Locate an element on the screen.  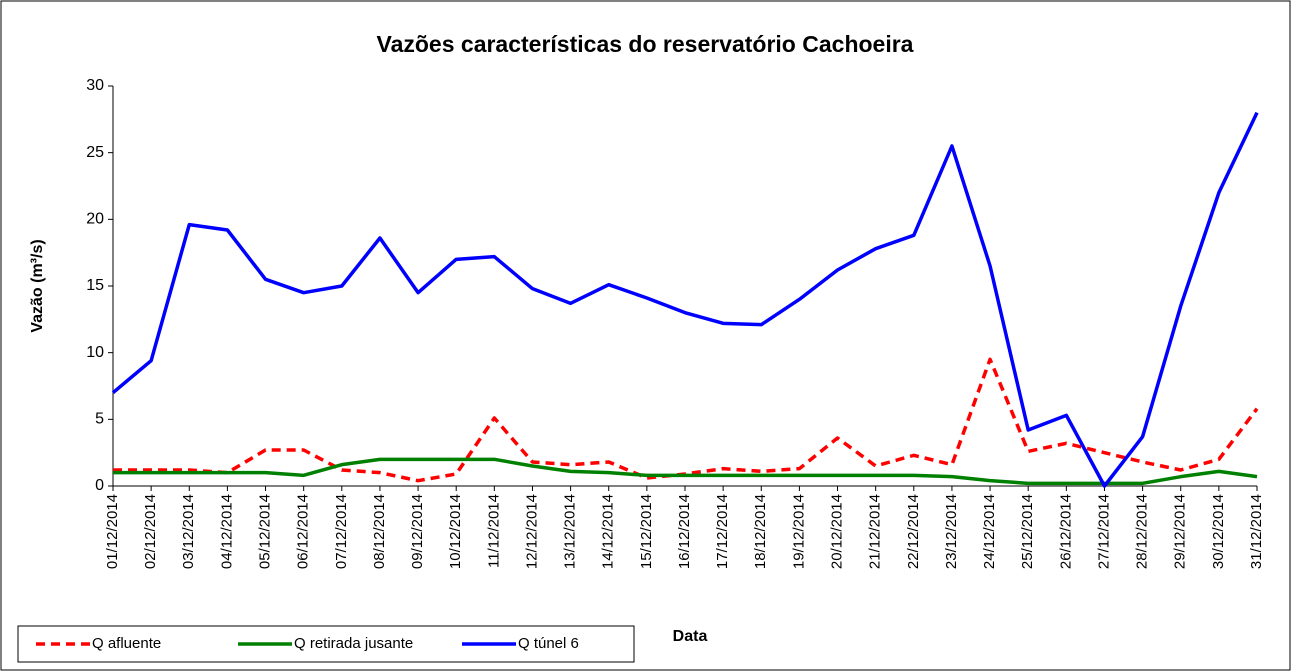
x-tick-label: 25/12/2014 is located at coordinates (1027, 531).